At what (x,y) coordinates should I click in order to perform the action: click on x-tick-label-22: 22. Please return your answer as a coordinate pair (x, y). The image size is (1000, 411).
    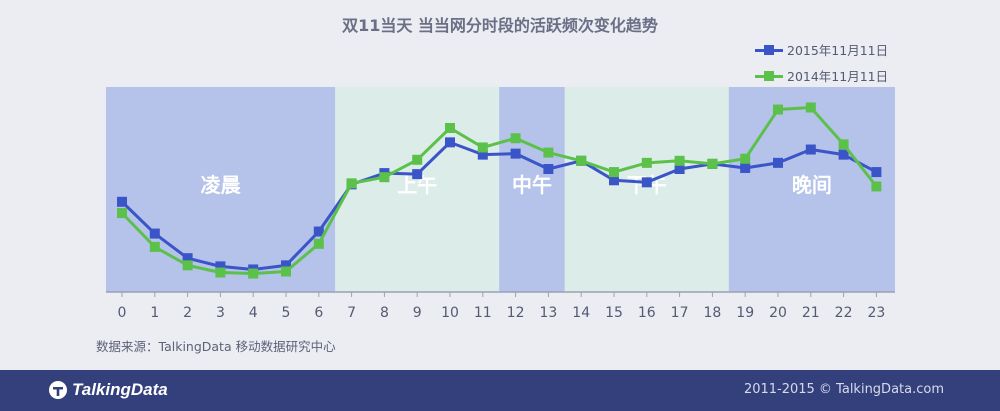
    Looking at the image, I should click on (844, 313).